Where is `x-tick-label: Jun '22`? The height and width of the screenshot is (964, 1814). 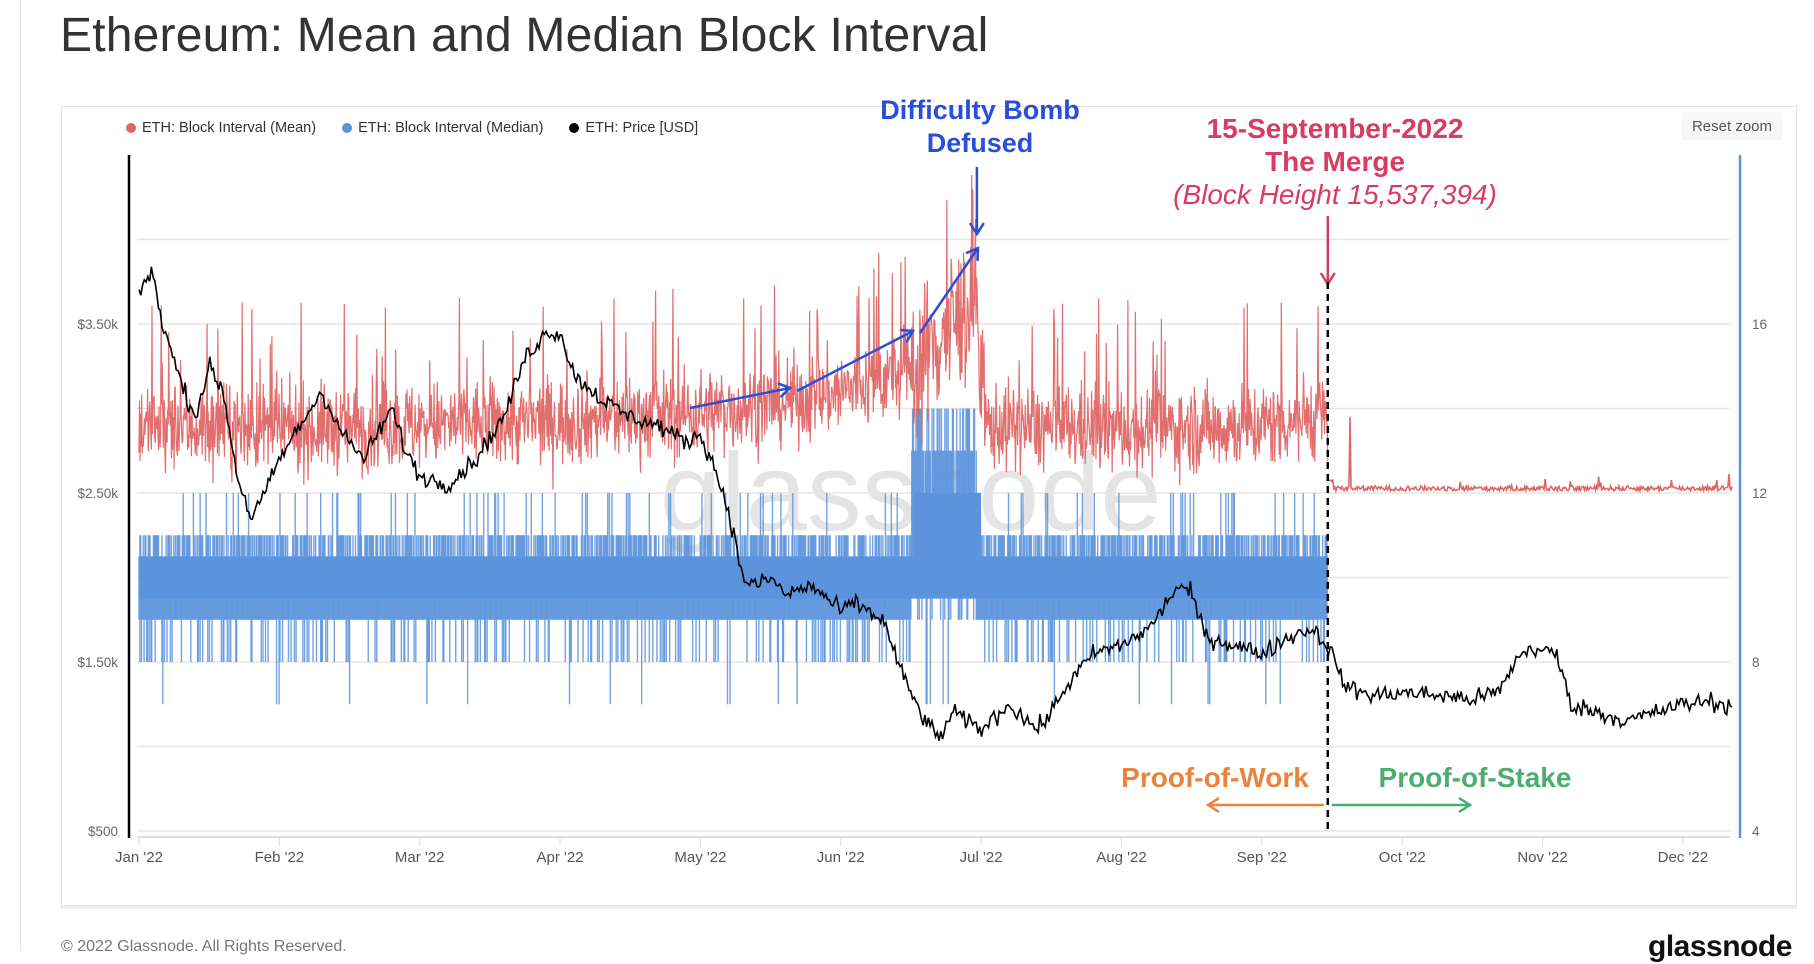
x-tick-label: Jun '22 is located at coordinates (841, 857).